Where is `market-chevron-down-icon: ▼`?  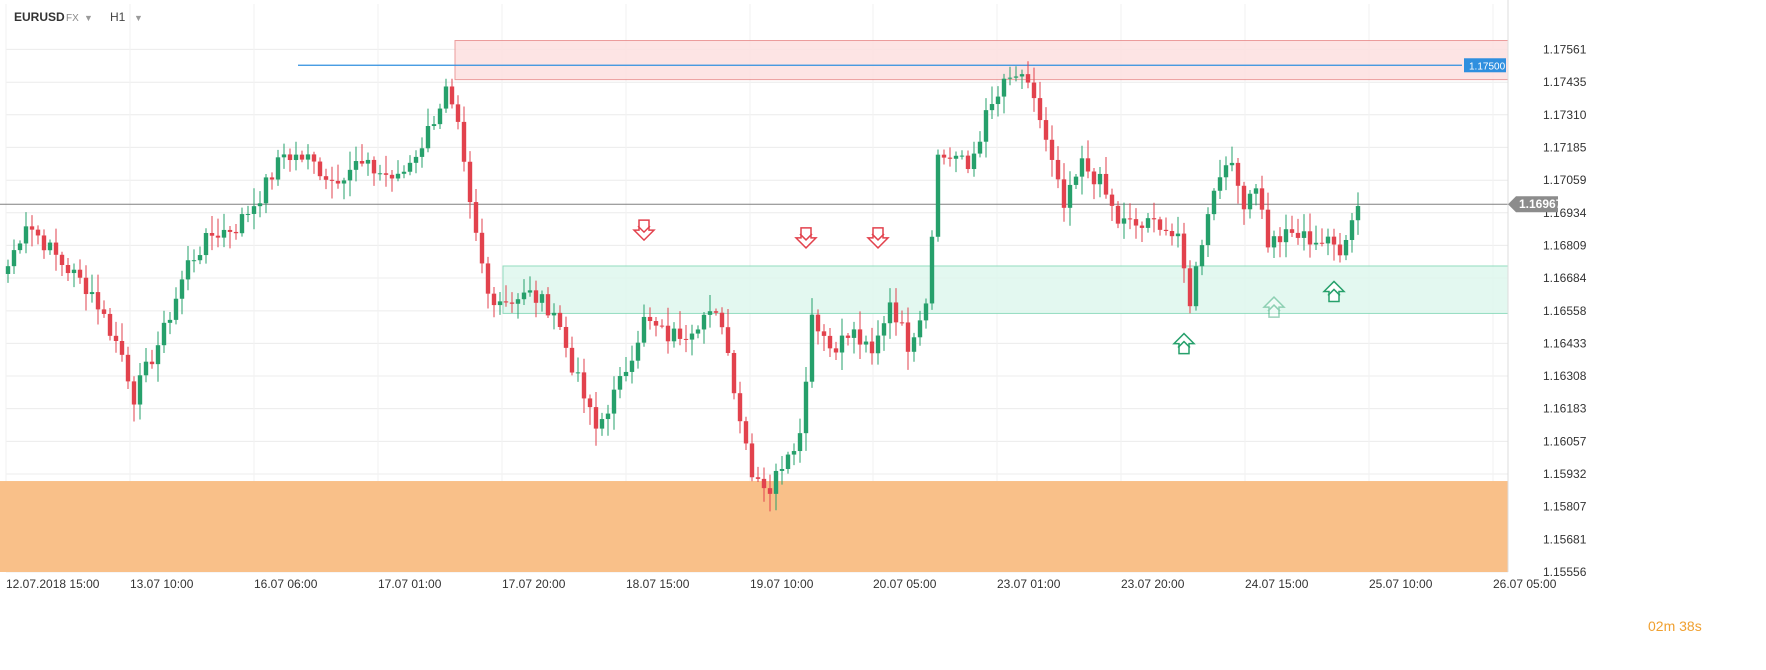 market-chevron-down-icon: ▼ is located at coordinates (88, 18).